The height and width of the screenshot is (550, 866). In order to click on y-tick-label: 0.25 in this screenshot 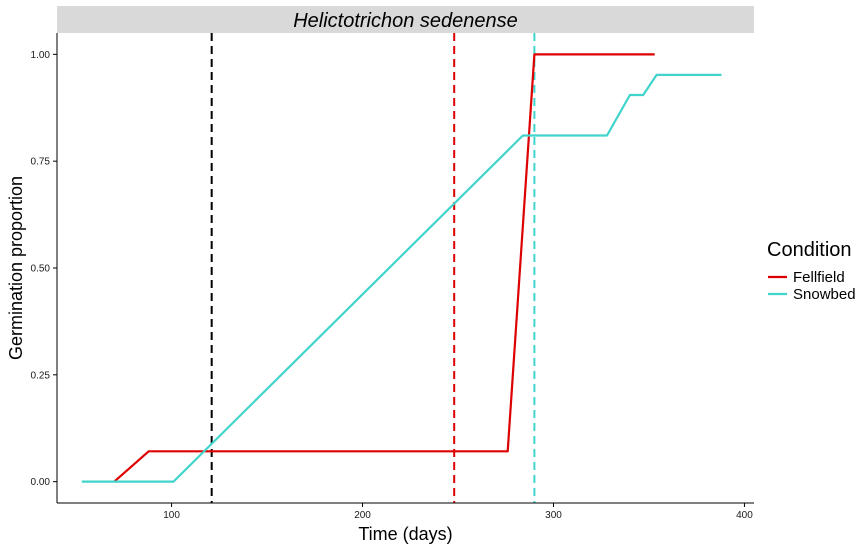, I will do `click(41, 375)`.